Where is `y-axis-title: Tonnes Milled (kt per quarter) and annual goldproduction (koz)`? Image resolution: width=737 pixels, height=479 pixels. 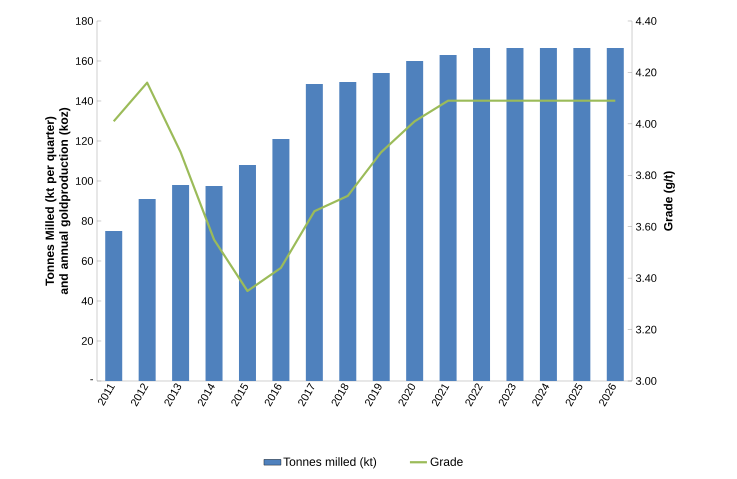 y-axis-title: Tonnes Milled (kt per quarter) and annual goldproduction (koz) is located at coordinates (57, 201).